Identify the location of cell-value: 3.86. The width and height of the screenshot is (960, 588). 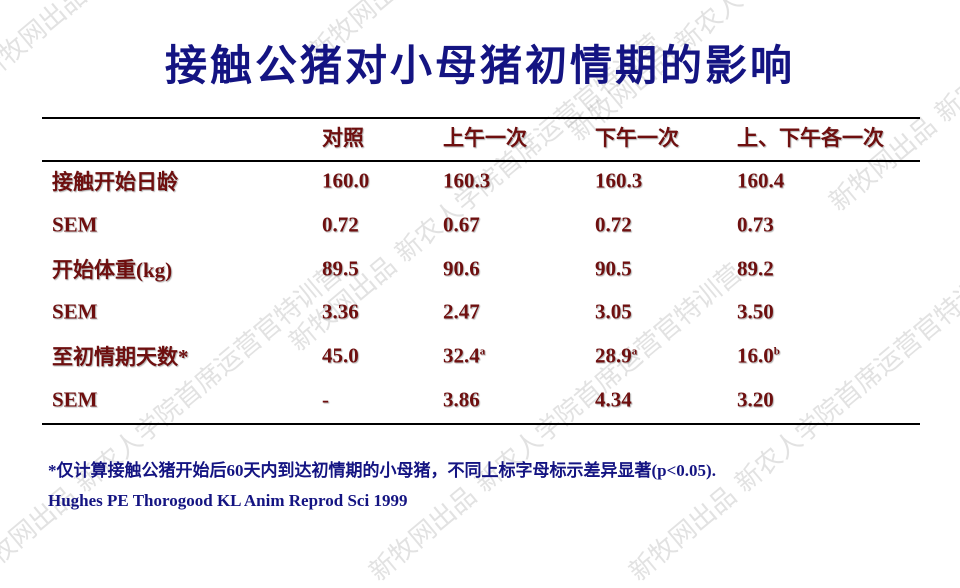
(461, 399).